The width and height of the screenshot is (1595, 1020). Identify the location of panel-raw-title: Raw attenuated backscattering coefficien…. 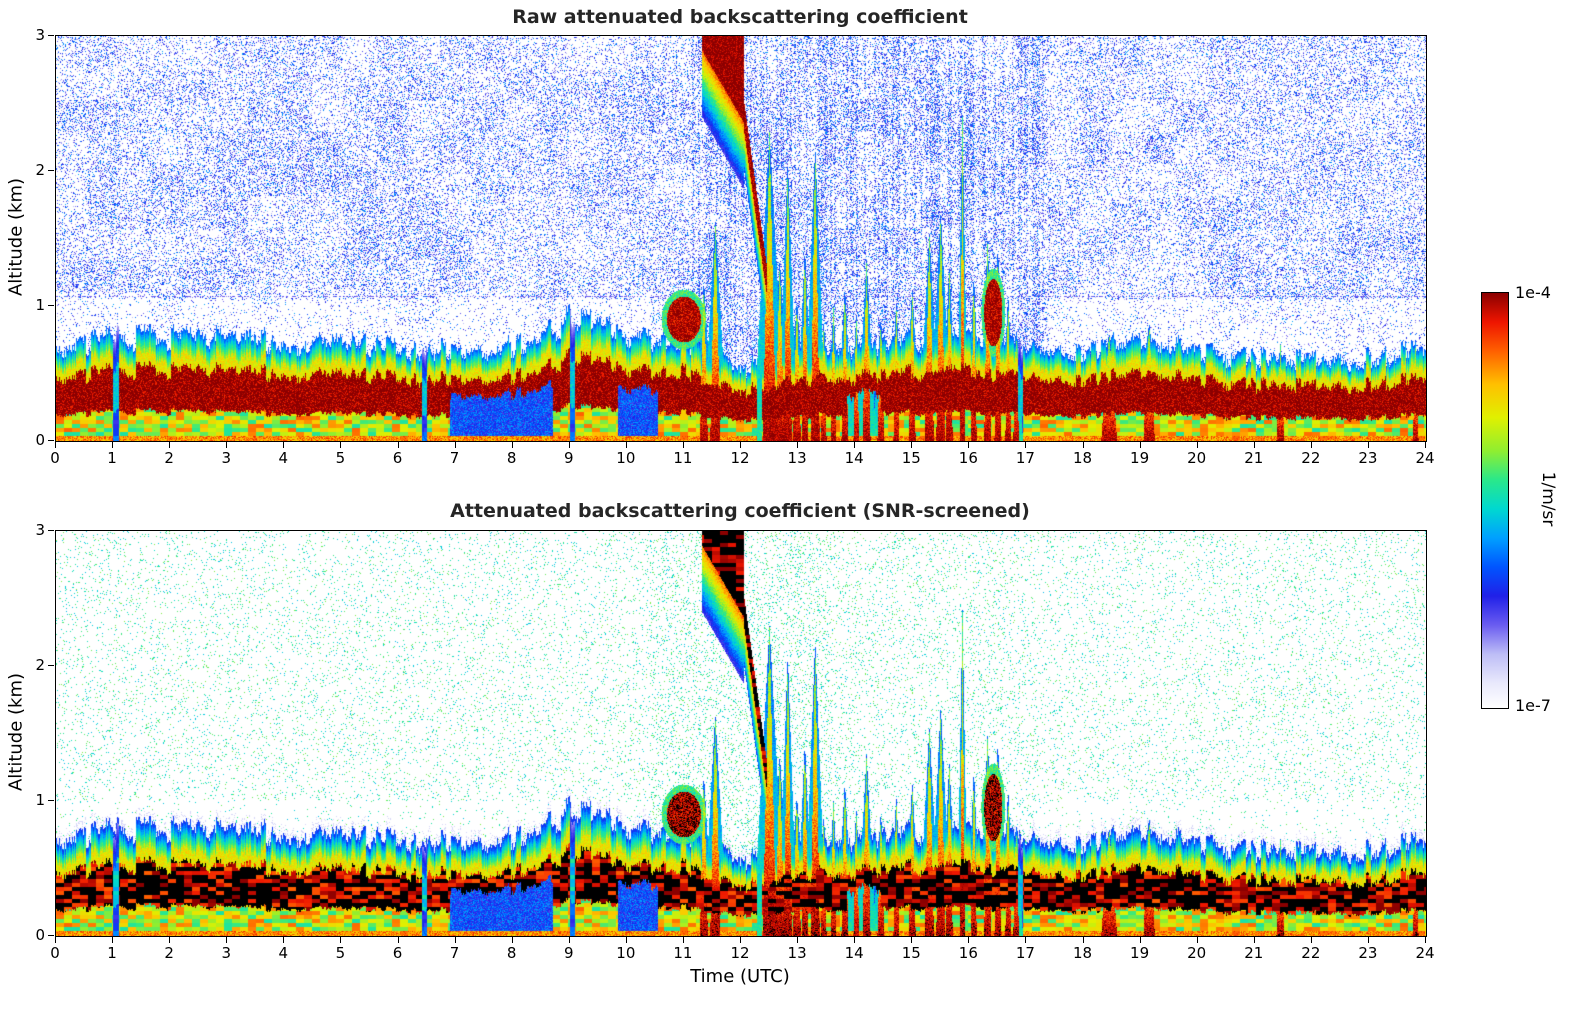
(740, 17).